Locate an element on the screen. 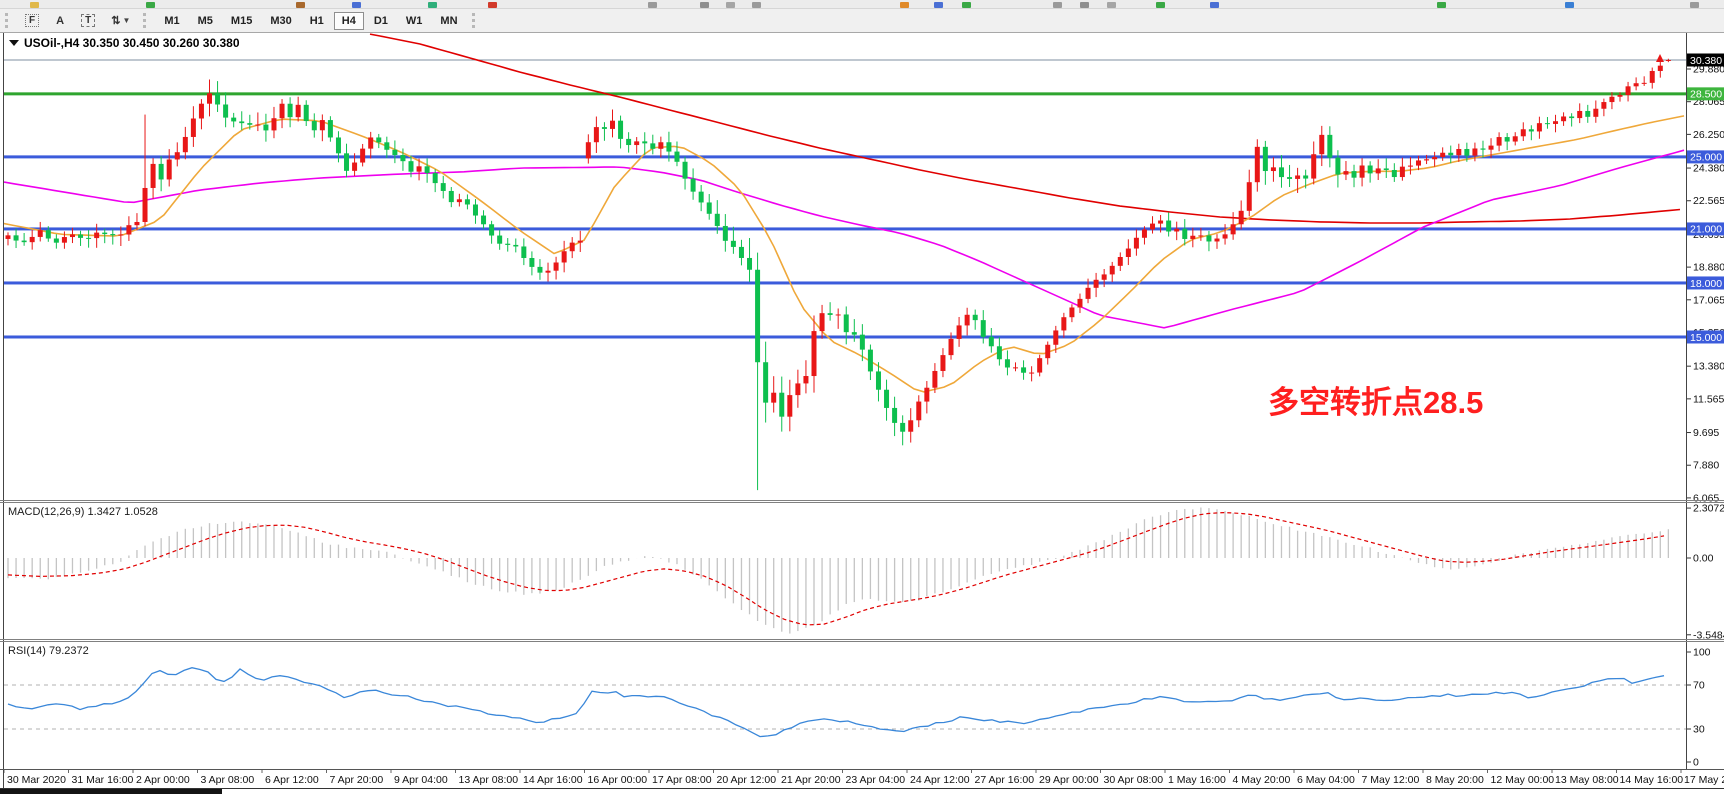  timeframe-button-MN: MN is located at coordinates (448, 21).